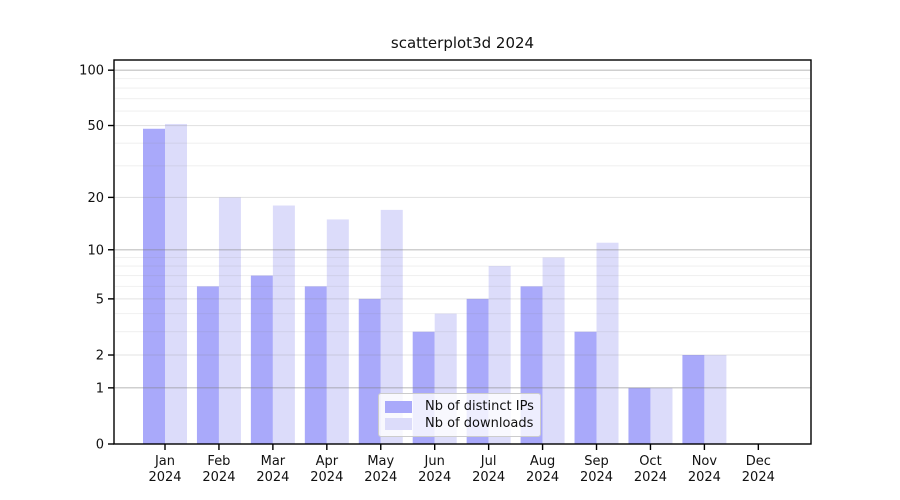  I want to click on legend-item-distinct-ips: Nb of distinct IPs, so click(459, 406).